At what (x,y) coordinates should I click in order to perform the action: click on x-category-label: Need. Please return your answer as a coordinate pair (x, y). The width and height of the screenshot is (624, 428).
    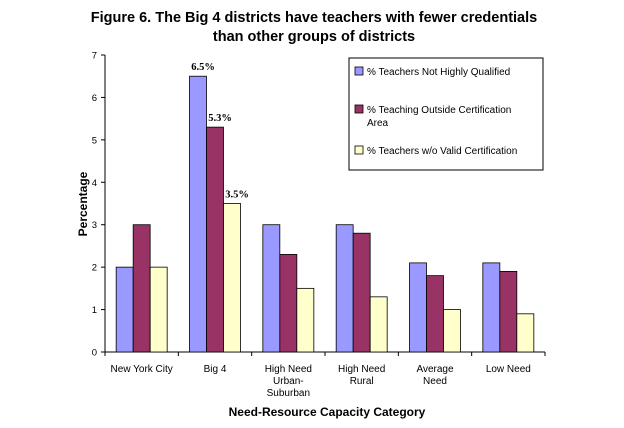
    Looking at the image, I should click on (435, 381).